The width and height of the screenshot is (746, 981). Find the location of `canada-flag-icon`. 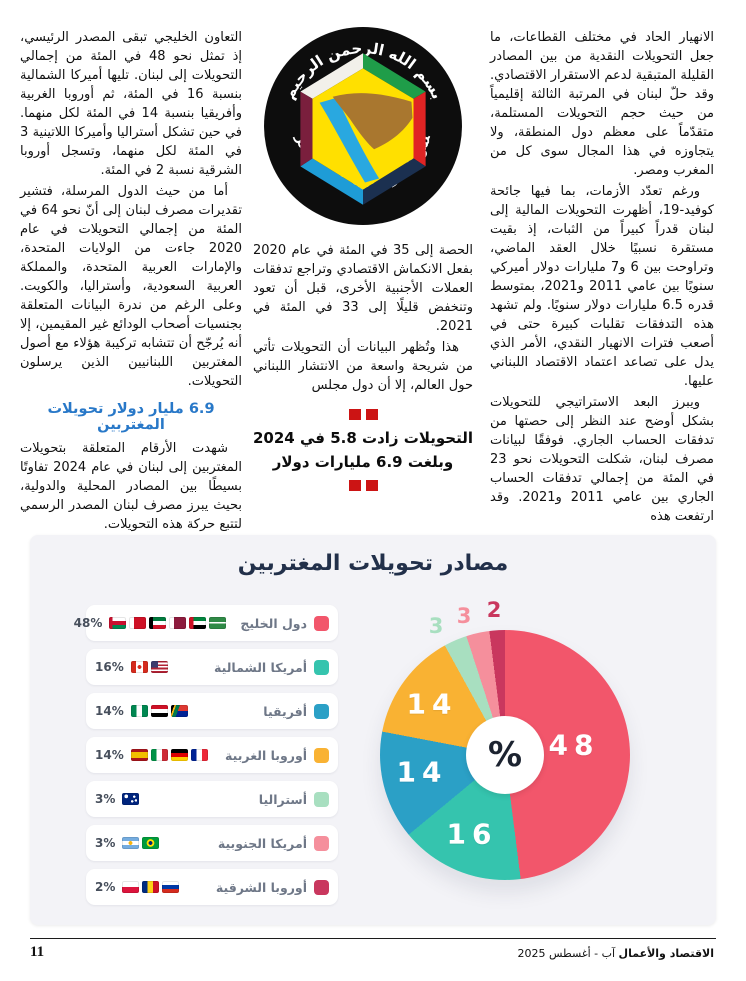

canada-flag-icon is located at coordinates (139, 667).